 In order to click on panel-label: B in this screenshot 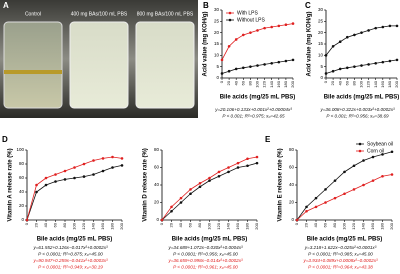, I will do `click(206, 5)`.